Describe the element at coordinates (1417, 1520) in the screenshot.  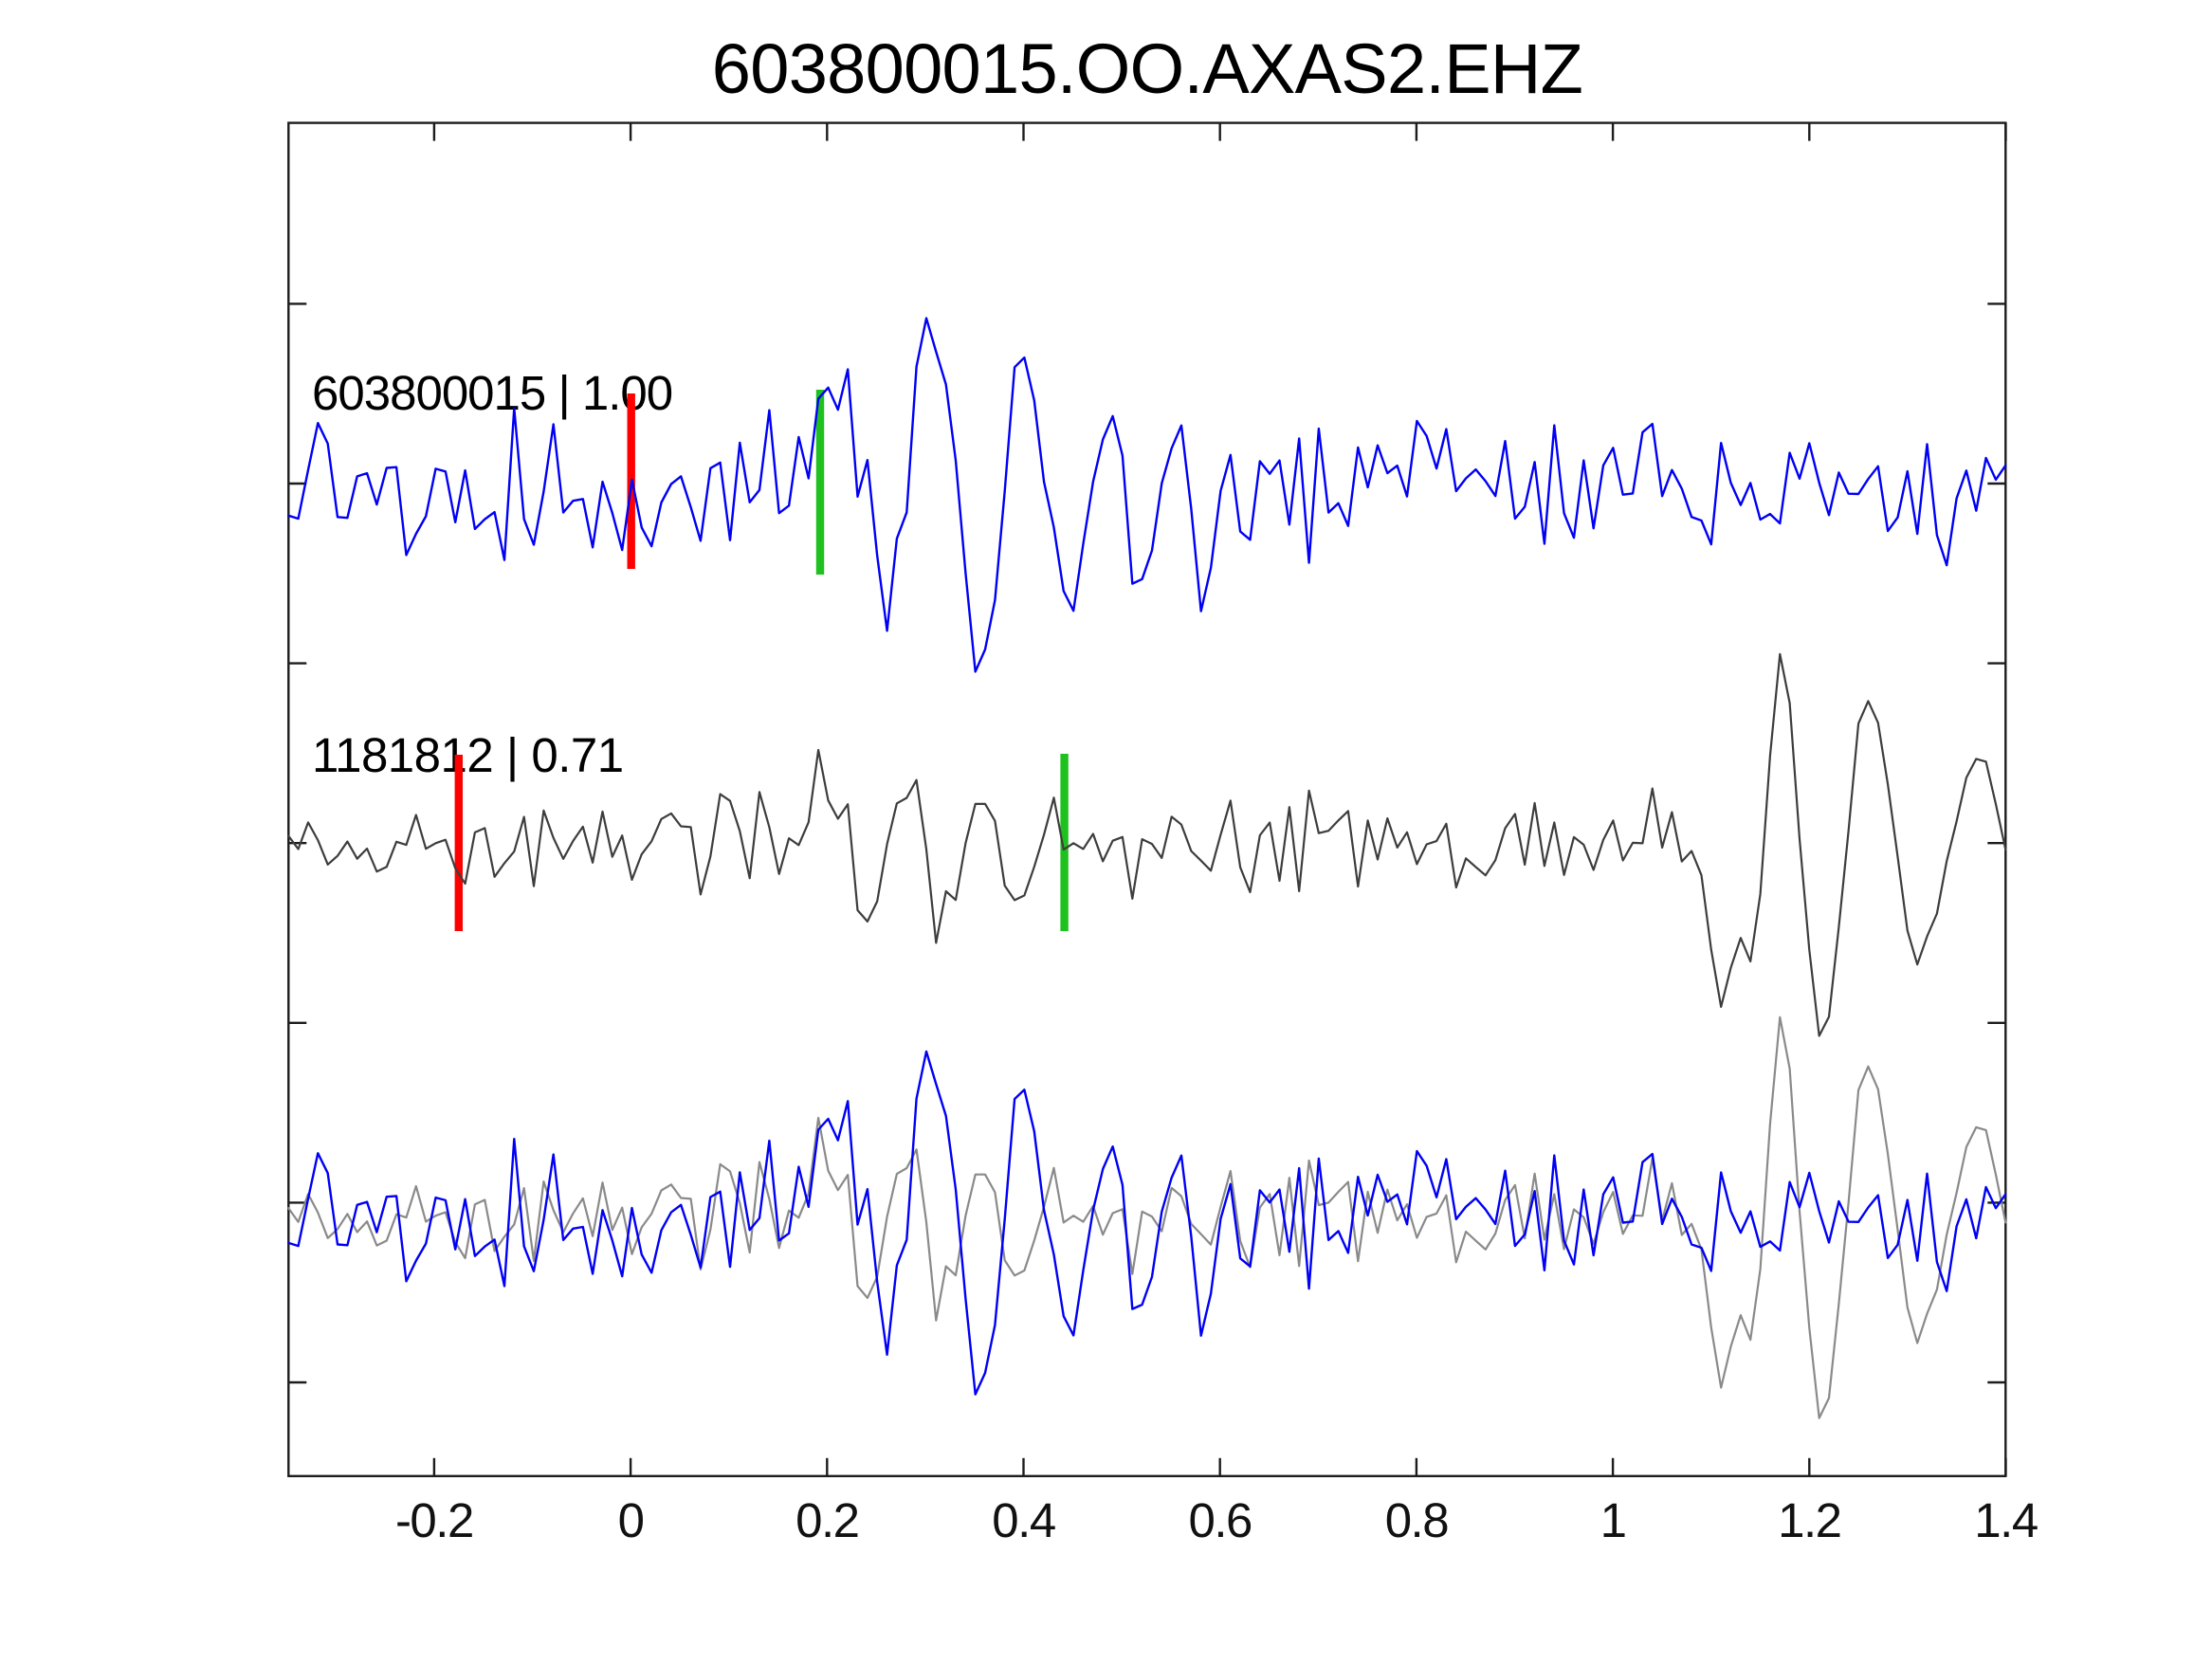
I see `svg-text: 0.8` at that location.